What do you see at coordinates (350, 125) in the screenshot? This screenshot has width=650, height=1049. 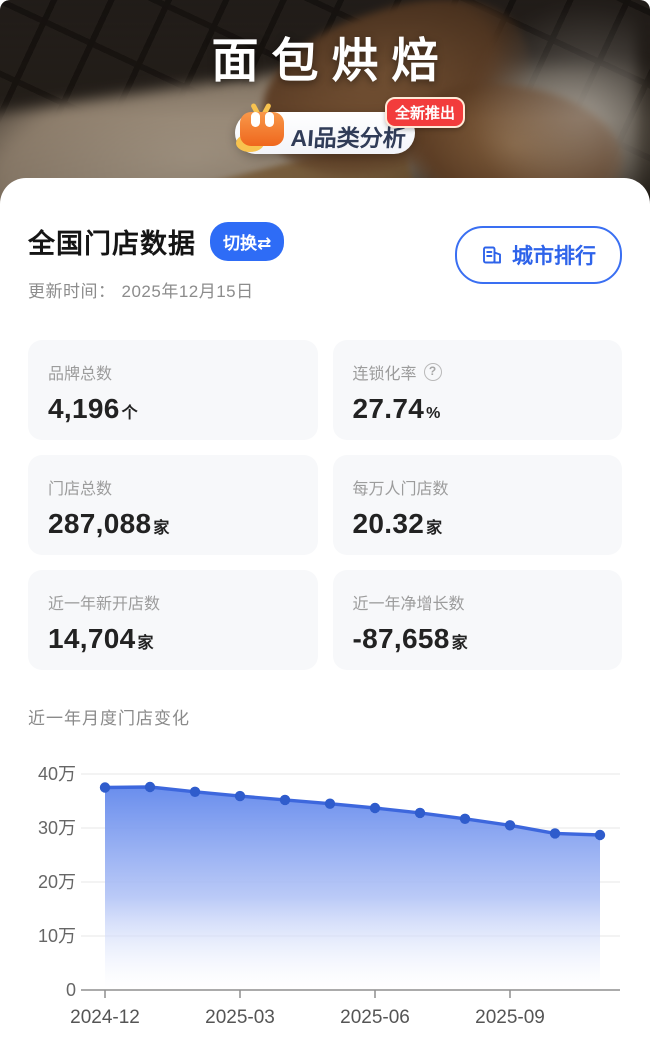 I see `ai-category-badge: AI品类分析 全新推出` at bounding box center [350, 125].